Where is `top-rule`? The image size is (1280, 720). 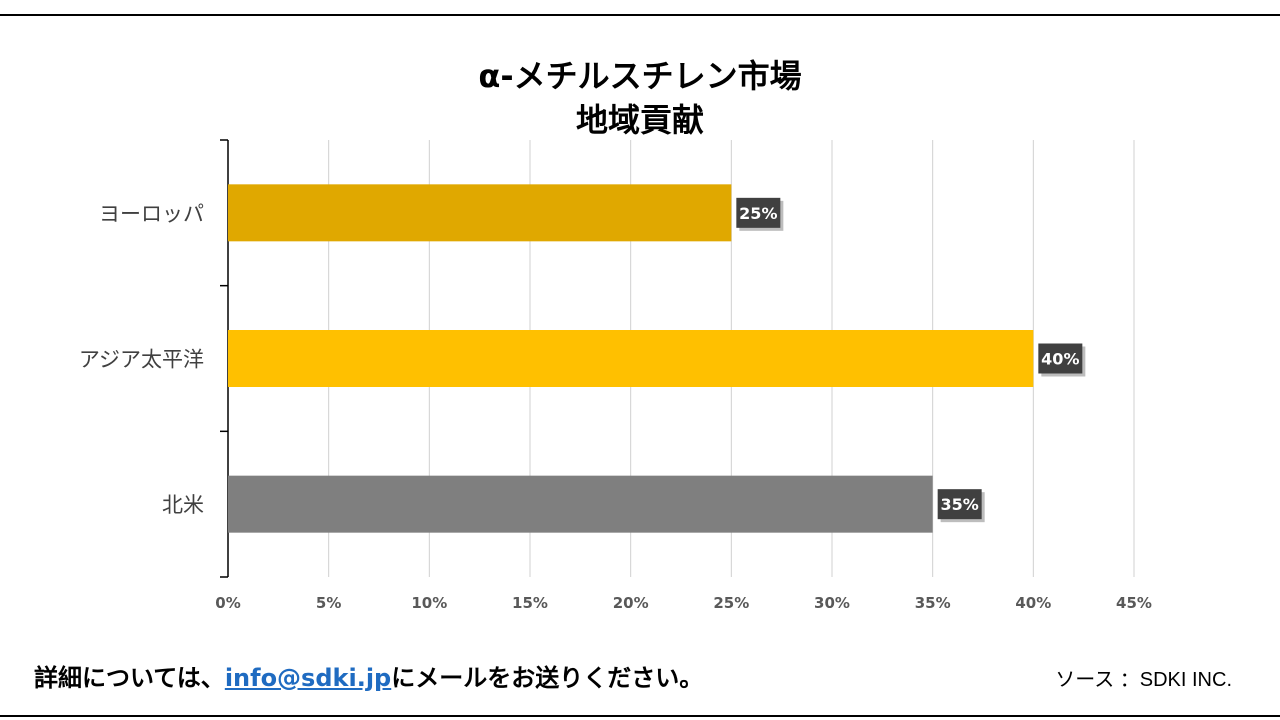 top-rule is located at coordinates (640, 15).